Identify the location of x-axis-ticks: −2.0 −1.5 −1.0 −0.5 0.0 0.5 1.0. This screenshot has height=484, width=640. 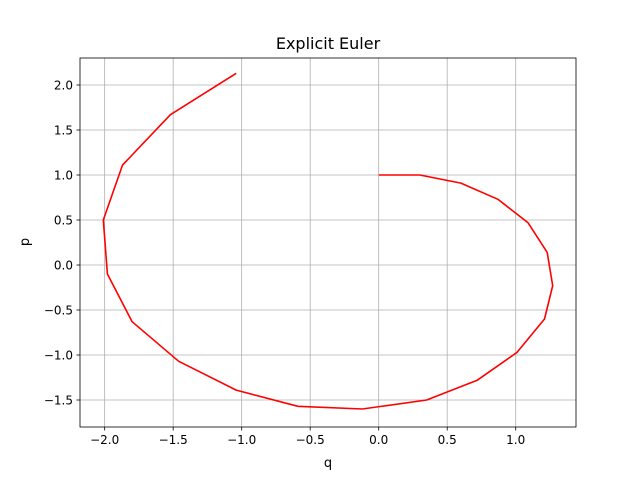
(307, 437).